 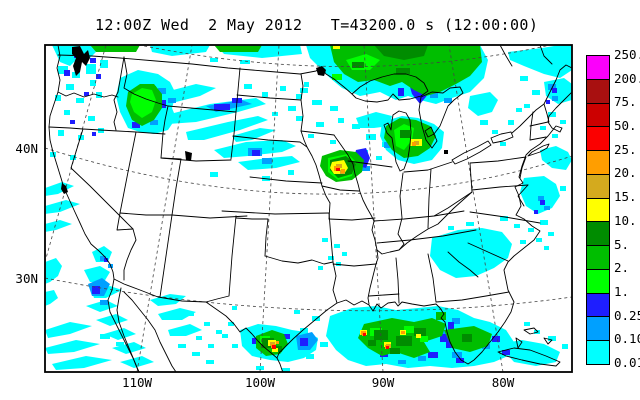 I want to click on wi-il-border, so click(x=370, y=164).